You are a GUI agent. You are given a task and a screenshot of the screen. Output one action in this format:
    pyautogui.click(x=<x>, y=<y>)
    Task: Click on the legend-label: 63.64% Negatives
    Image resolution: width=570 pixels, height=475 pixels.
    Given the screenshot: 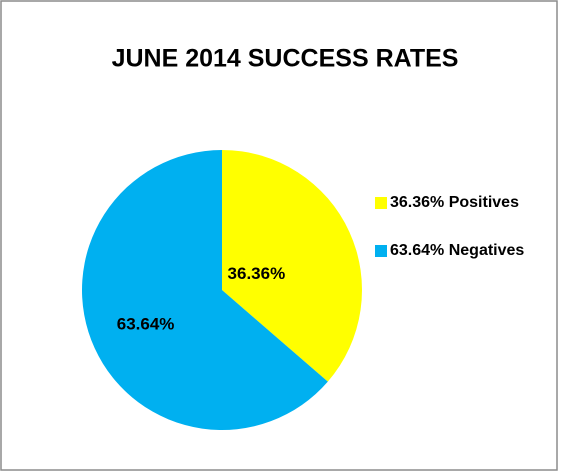 What is the action you would take?
    pyautogui.click(x=457, y=250)
    